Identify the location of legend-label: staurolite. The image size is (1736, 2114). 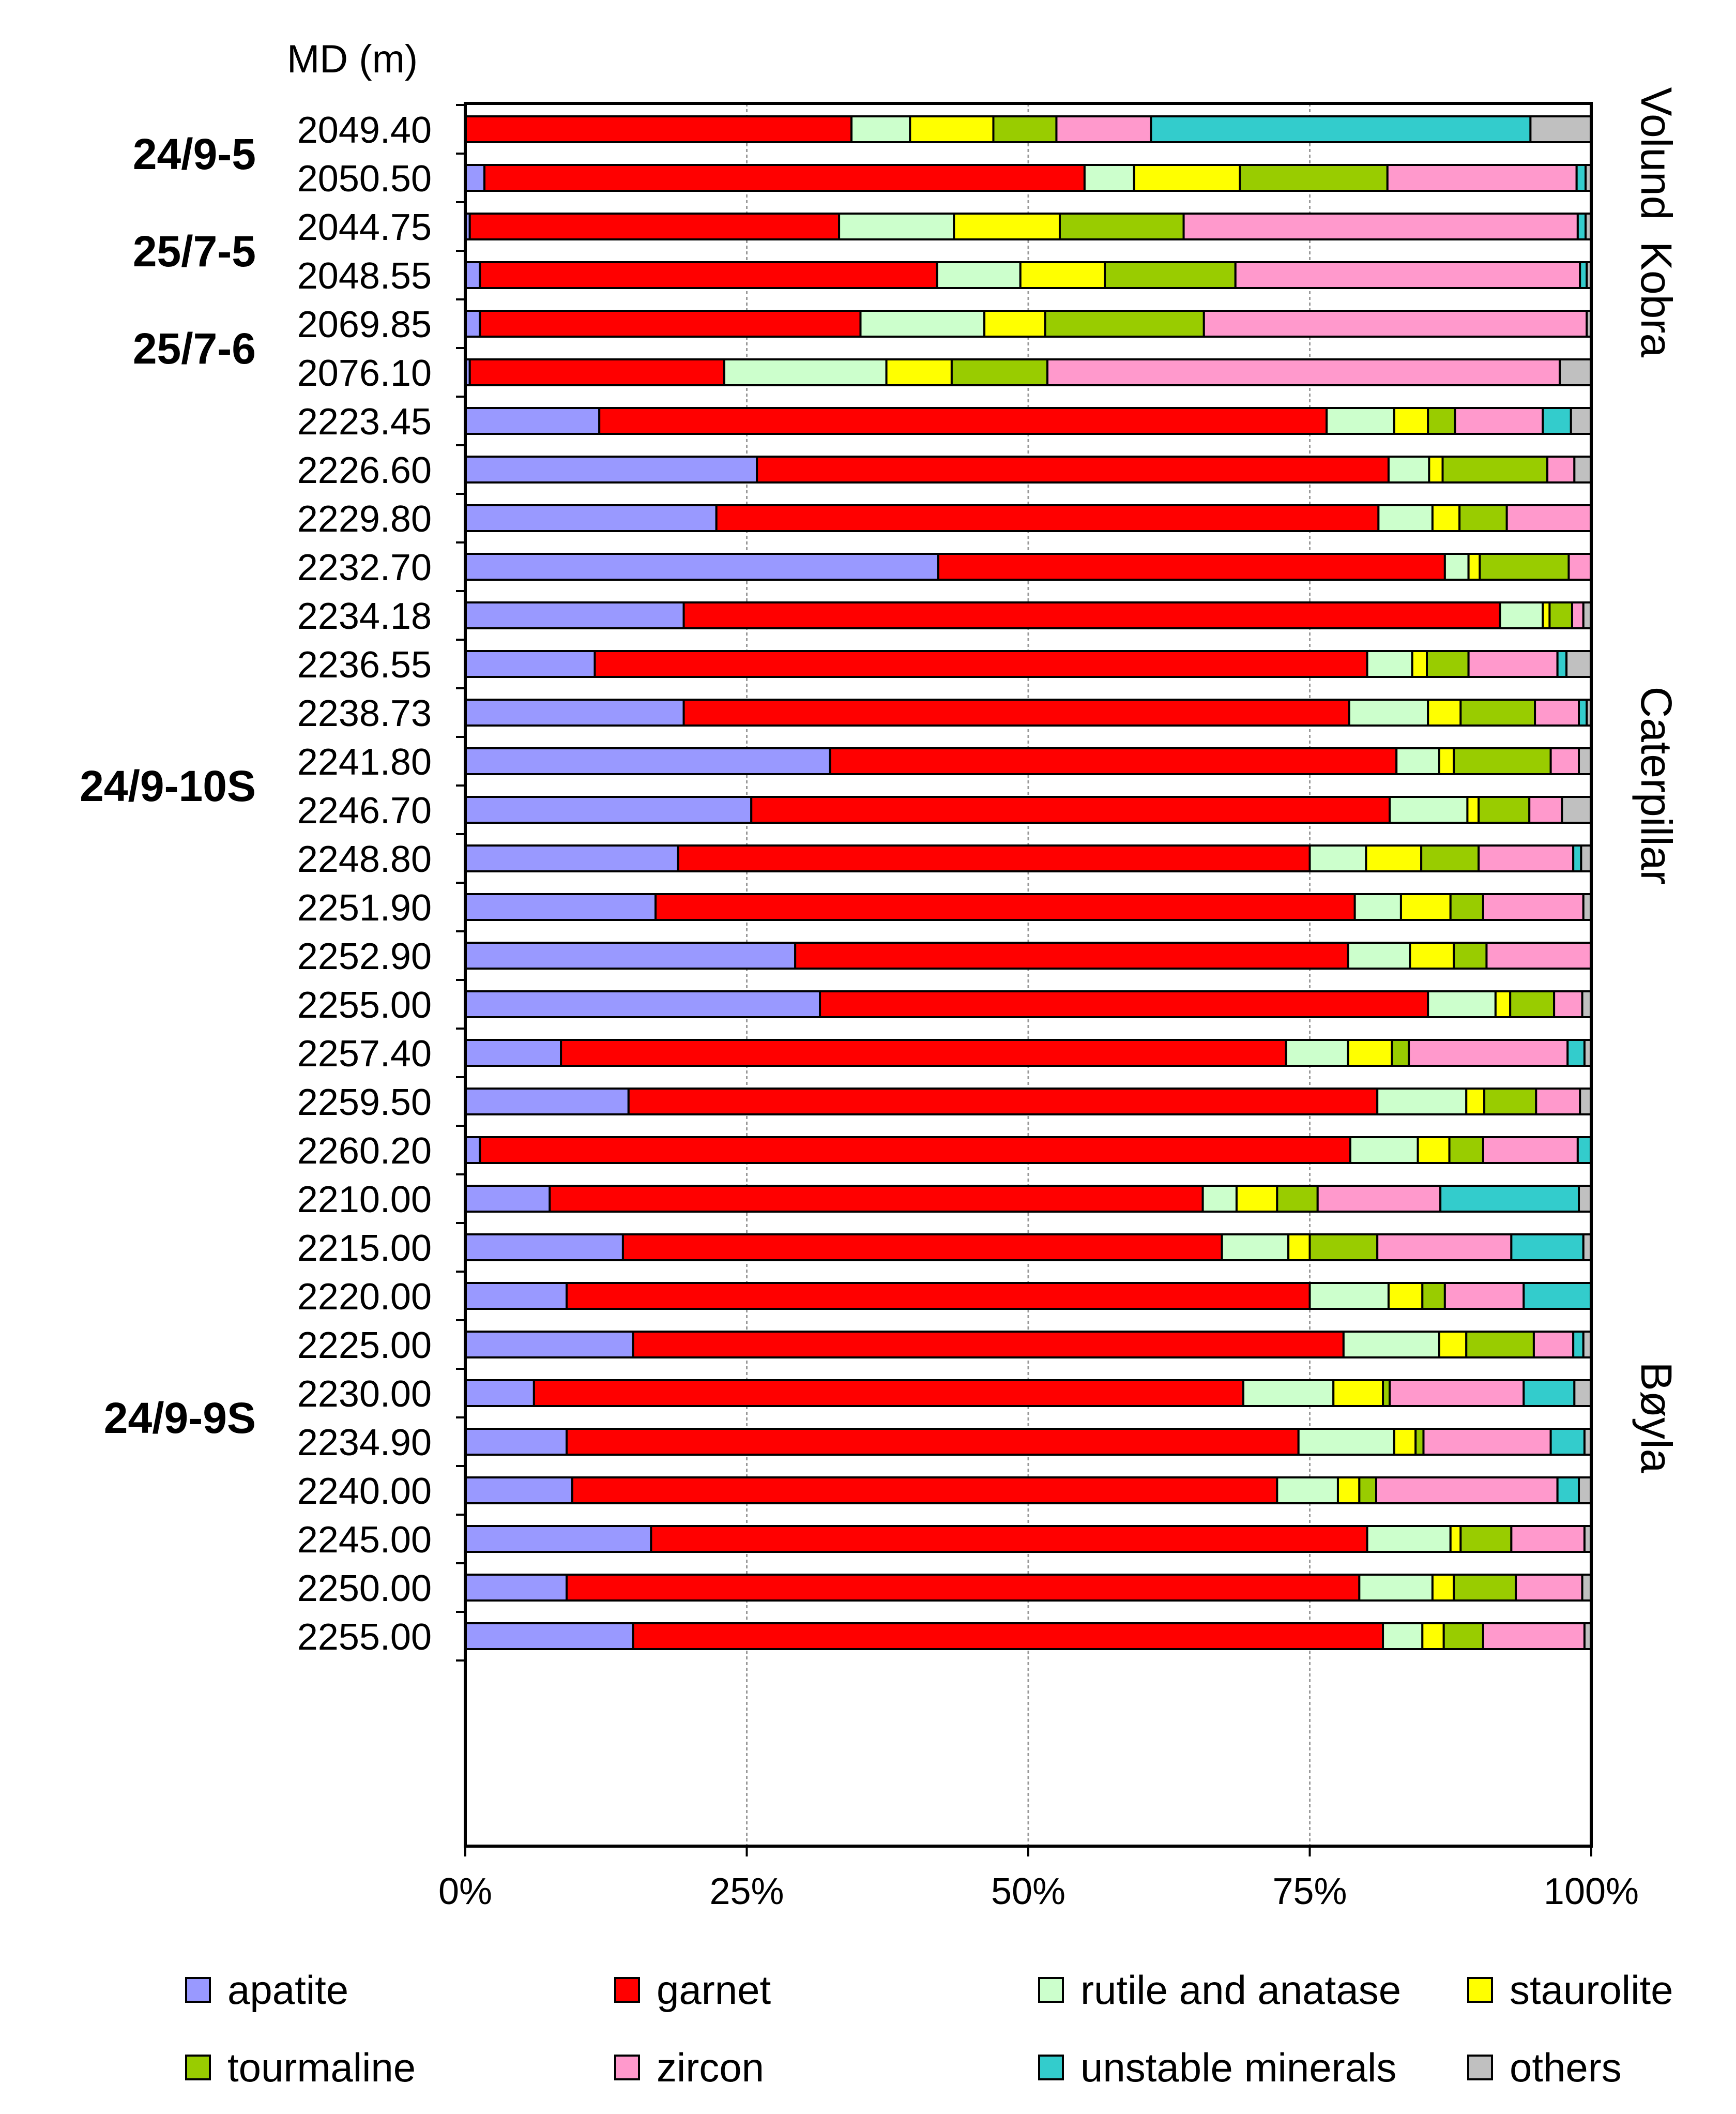
(1592, 1990).